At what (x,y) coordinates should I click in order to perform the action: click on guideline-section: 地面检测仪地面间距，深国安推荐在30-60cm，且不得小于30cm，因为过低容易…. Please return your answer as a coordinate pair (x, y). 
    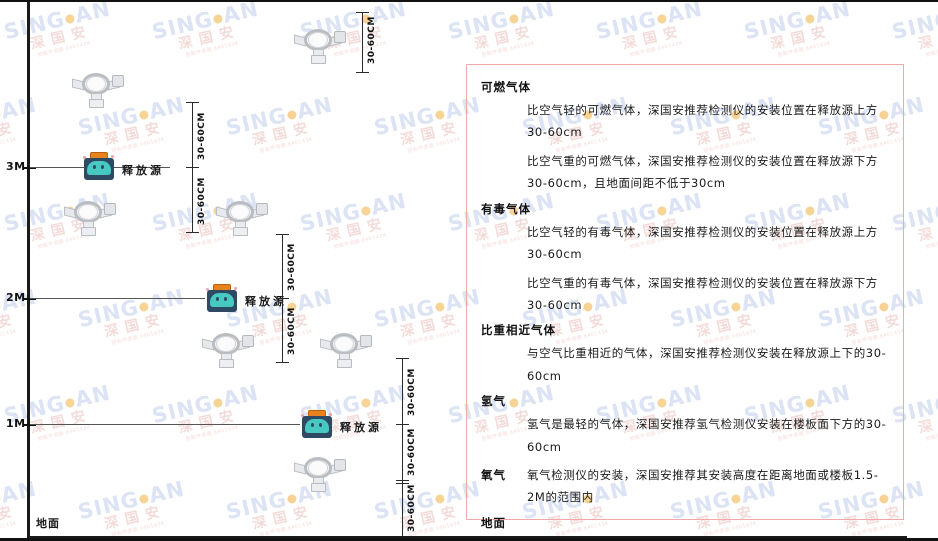
    Looking at the image, I should click on (685, 526).